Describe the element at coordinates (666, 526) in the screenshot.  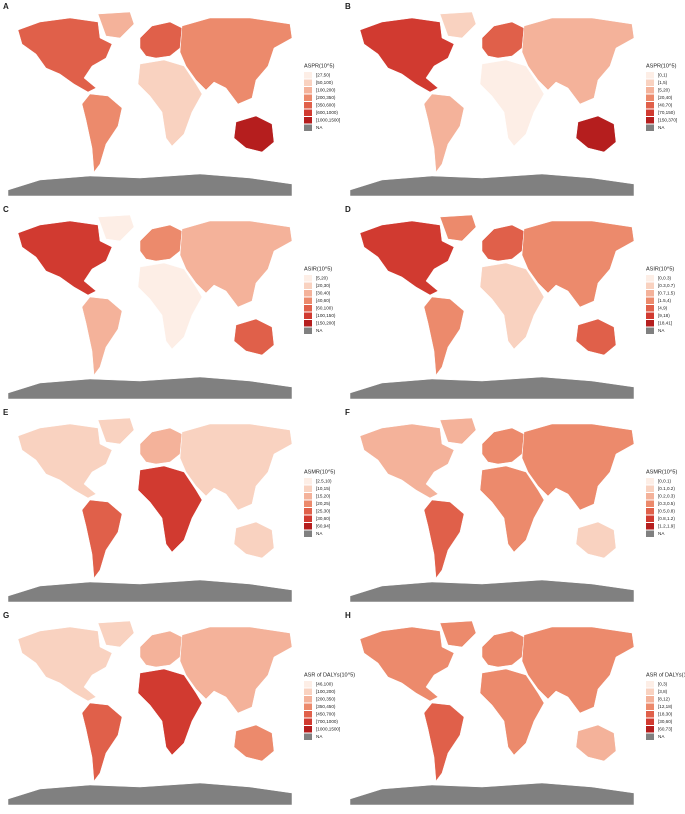
I see `legend-item: [1.2,1.9]` at that location.